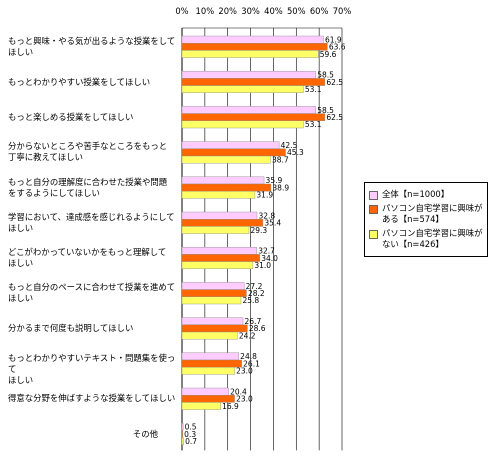 The image size is (503, 466). Describe the element at coordinates (230, 406) in the screenshot. I see `data-label: 16.9` at that location.